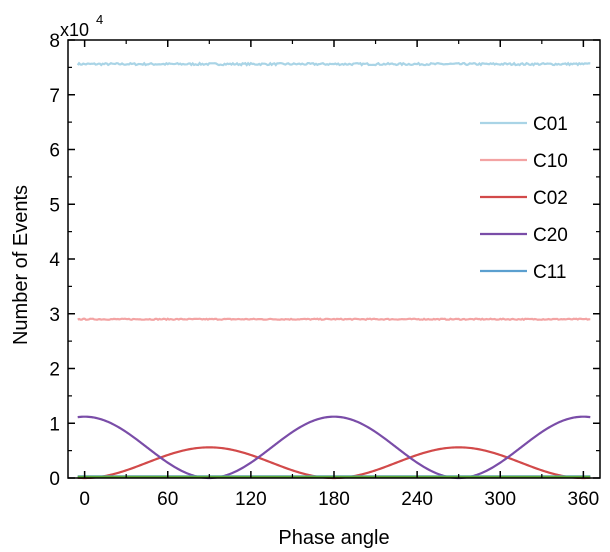 This screenshot has height=552, width=610. Describe the element at coordinates (333, 538) in the screenshot. I see `x-axis-title: Phase angle` at that location.